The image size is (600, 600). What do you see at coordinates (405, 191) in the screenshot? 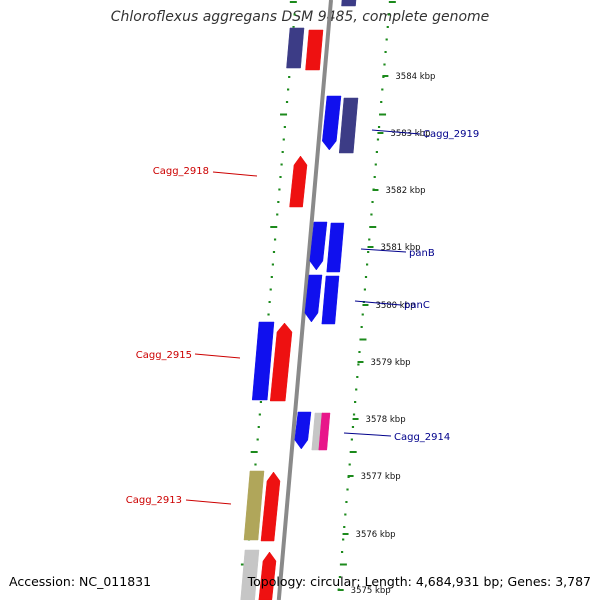
I see `scale-tick-label: 3582 kbp` at bounding box center [405, 191].